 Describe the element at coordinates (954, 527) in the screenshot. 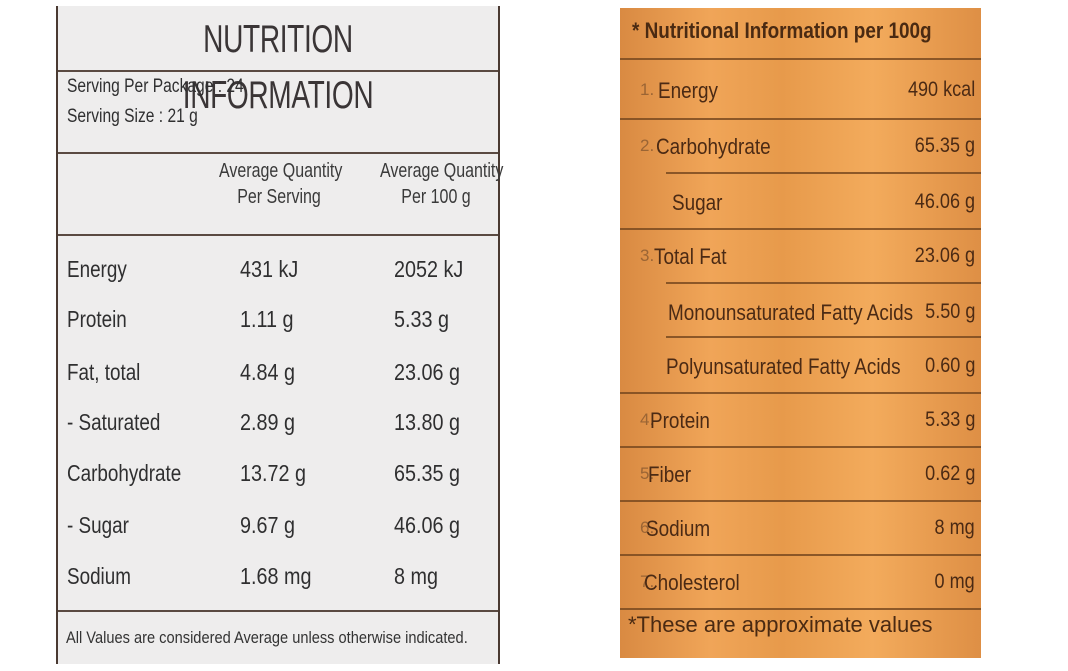

I see `nutrient-value: 8 mg` at that location.